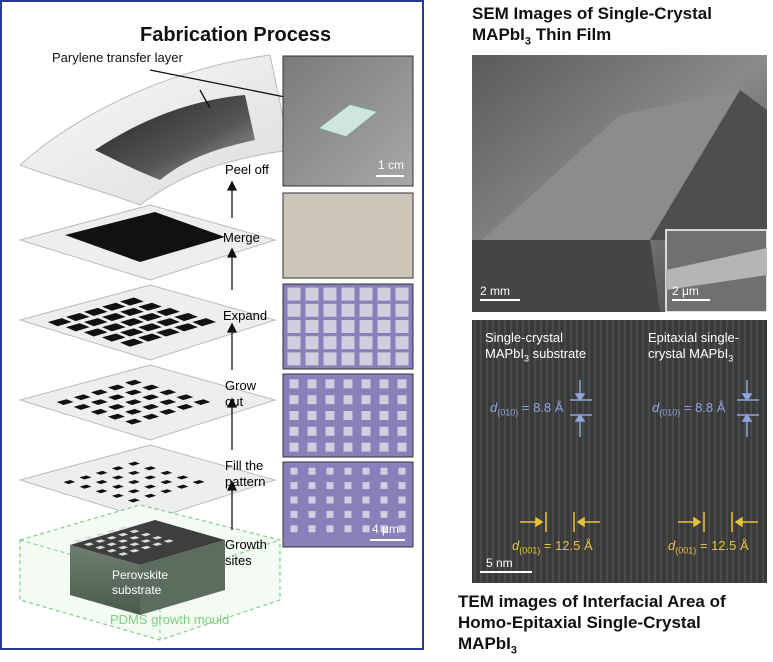 Image resolution: width=773 pixels, height=662 pixels. What do you see at coordinates (247, 169) in the screenshot?
I see `step-peel-off: Peel off` at bounding box center [247, 169].